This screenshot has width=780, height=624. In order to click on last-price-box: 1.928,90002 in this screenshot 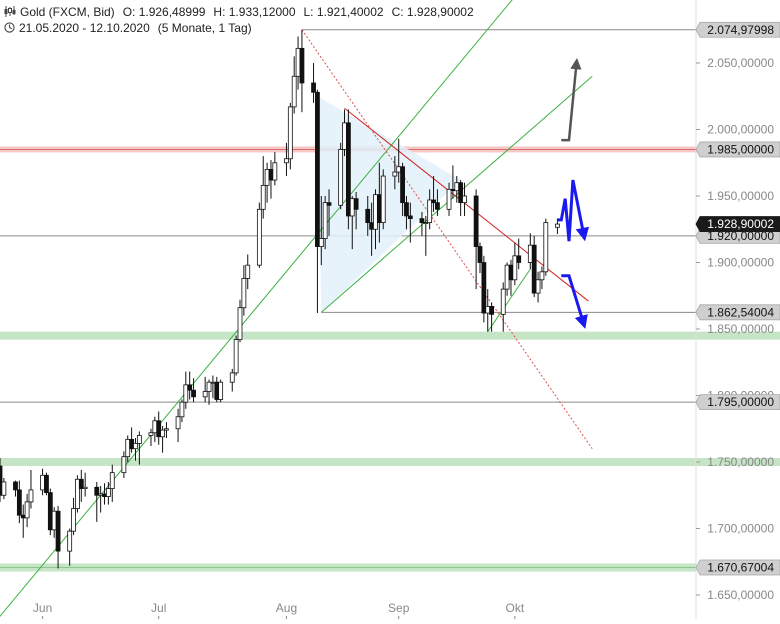, I will do `click(737, 224)`.